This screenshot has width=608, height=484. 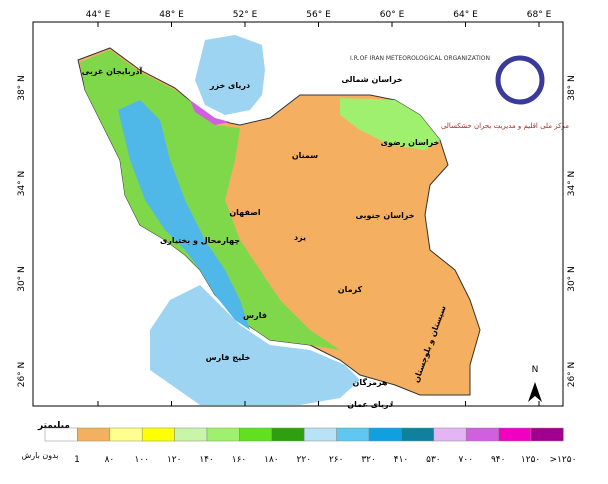 What do you see at coordinates (572, 375) in the screenshot?
I see `lat-label-right: 26° N` at bounding box center [572, 375].